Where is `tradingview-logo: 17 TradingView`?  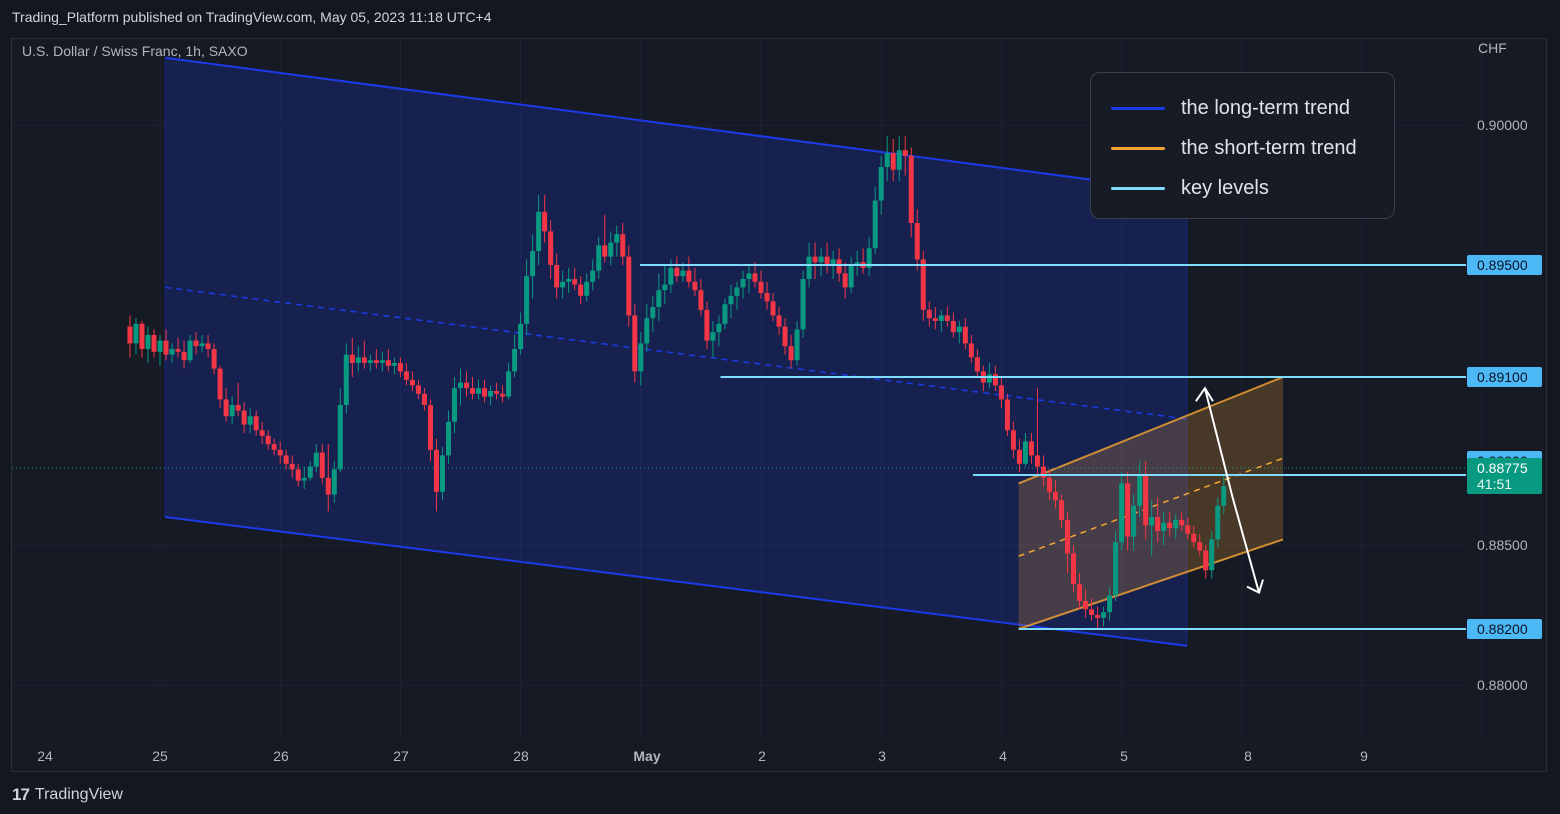
tradingview-logo: 17 TradingView is located at coordinates (67, 795).